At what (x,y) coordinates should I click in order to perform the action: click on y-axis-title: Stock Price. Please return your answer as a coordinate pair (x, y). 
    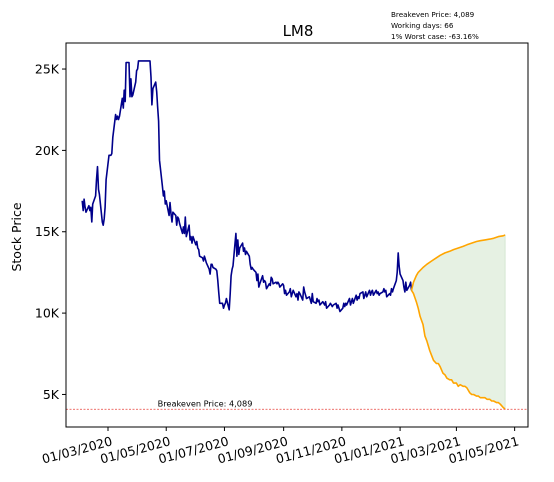
    Looking at the image, I should click on (16, 236).